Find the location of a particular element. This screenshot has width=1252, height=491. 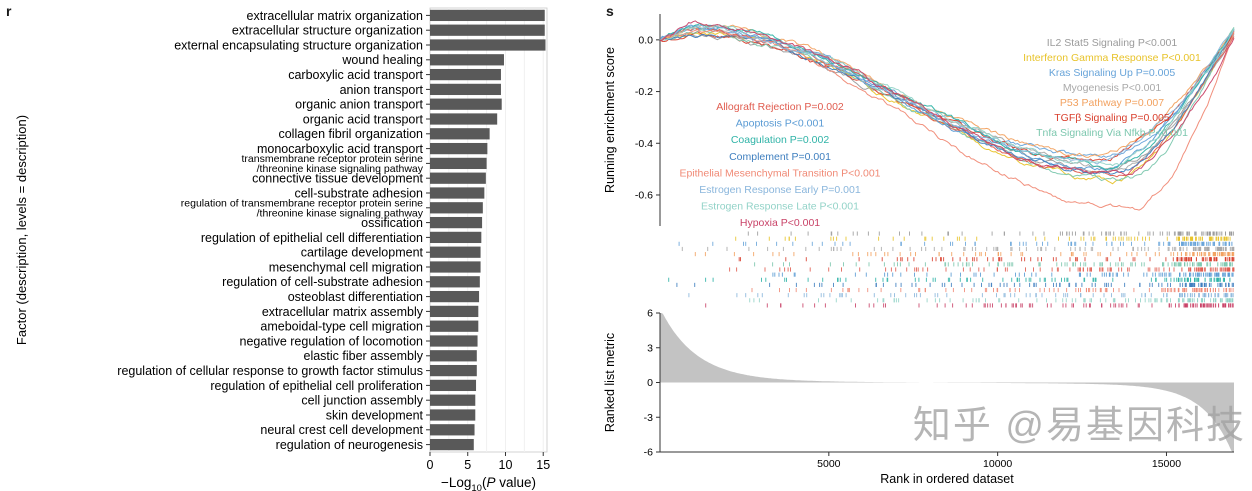

bar-label: negative regulation of locomotion is located at coordinates (332, 341).